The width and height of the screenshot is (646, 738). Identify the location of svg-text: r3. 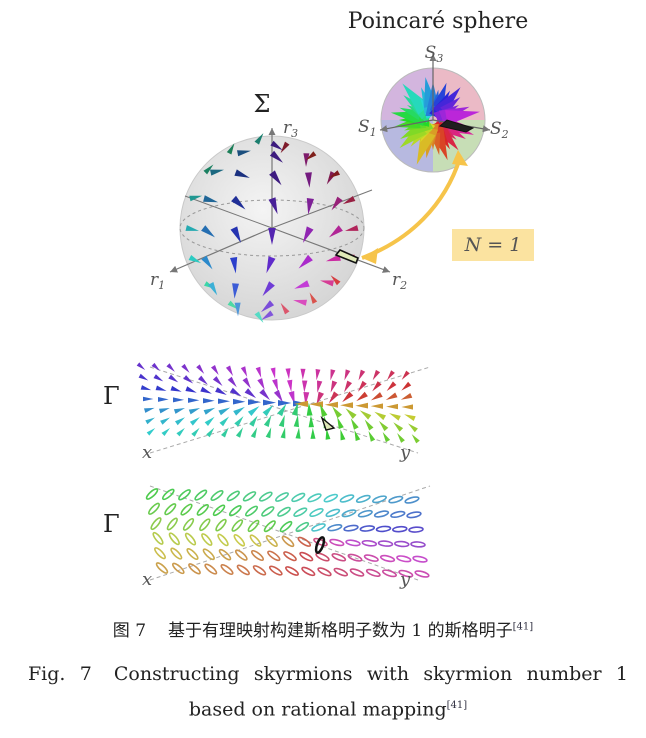
(290, 129).